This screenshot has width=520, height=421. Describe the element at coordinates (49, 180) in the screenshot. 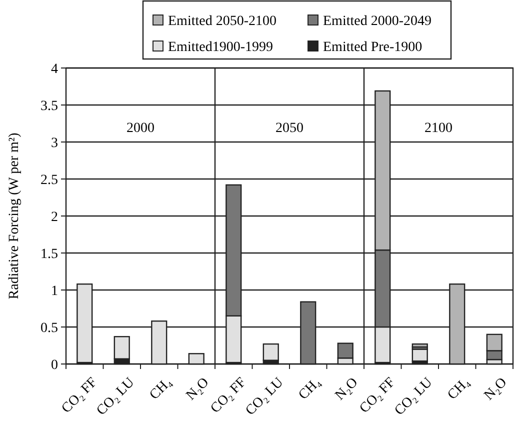

I see `y-tick-label: 2.5` at that location.